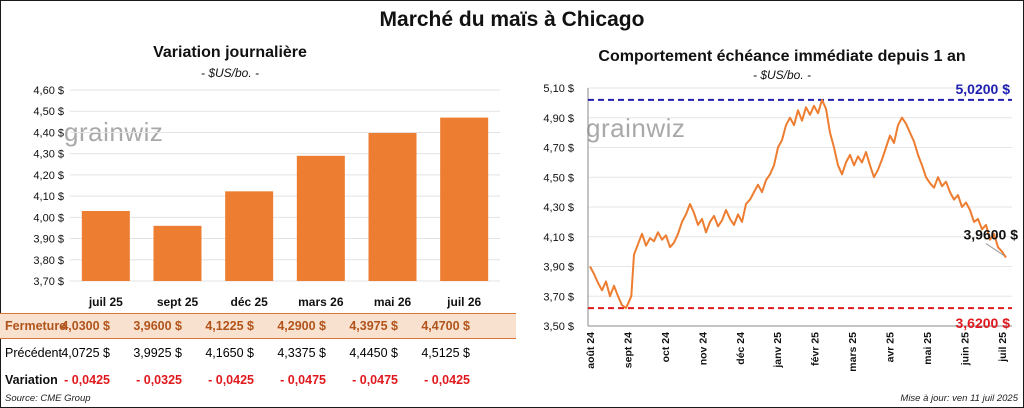 The width and height of the screenshot is (1024, 408). What do you see at coordinates (178, 302) in the screenshot?
I see `x-tick-label: sept 25` at bounding box center [178, 302].